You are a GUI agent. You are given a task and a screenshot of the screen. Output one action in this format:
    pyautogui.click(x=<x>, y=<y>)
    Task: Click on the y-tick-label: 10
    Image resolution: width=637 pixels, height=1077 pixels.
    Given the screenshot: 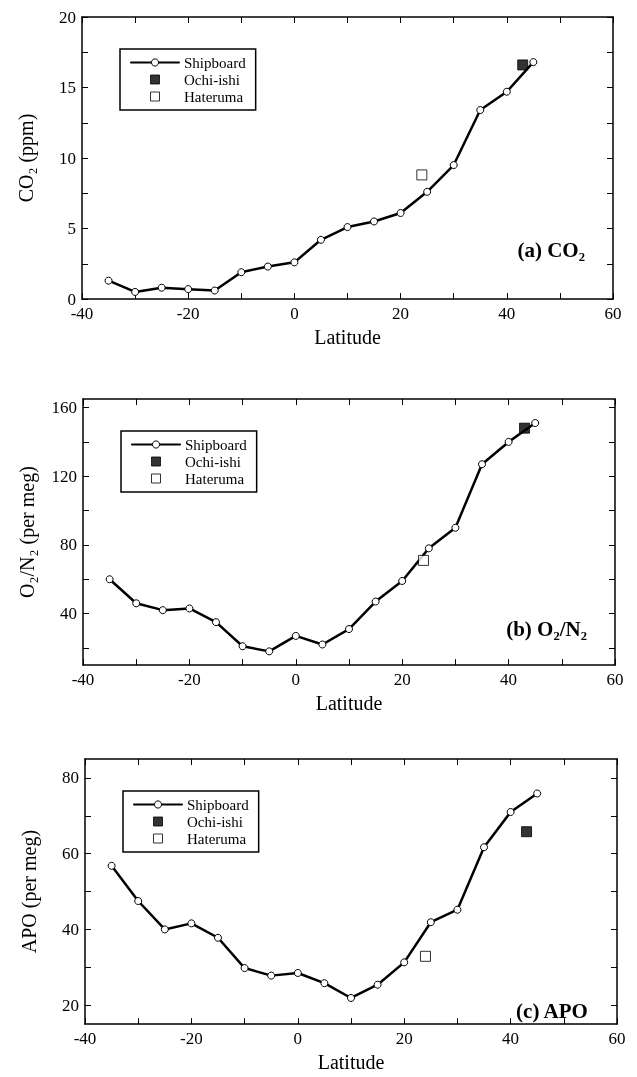 What is the action you would take?
    pyautogui.click(x=67, y=158)
    